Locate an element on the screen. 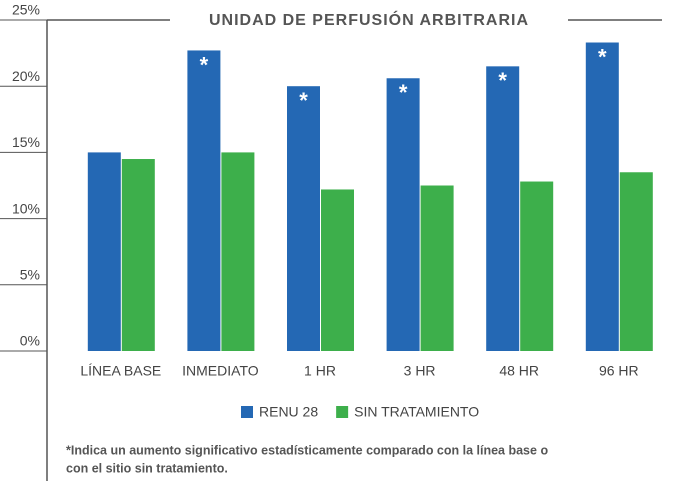  y-tick-label: 5% is located at coordinates (30, 275).